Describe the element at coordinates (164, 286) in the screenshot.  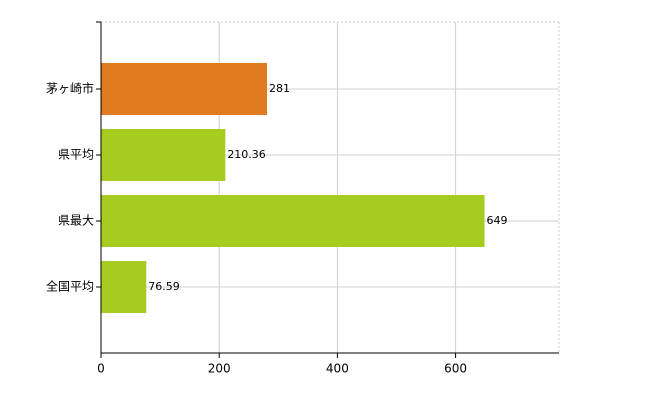
I see `data-label: 76.59` at that location.